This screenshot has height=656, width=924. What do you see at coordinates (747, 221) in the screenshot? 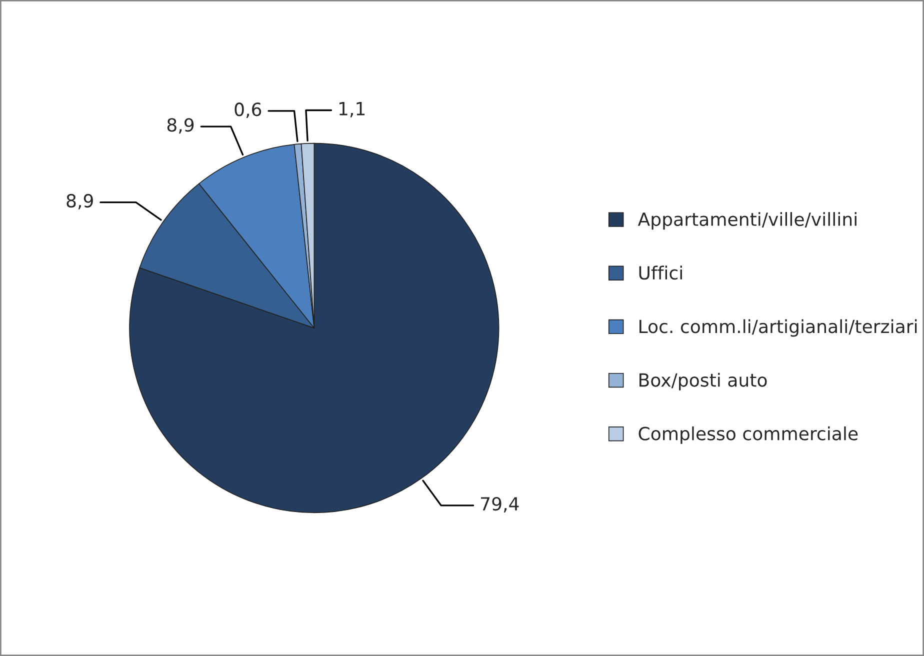
I see `legend-label: Appartamenti/ville/villini` at bounding box center [747, 221].